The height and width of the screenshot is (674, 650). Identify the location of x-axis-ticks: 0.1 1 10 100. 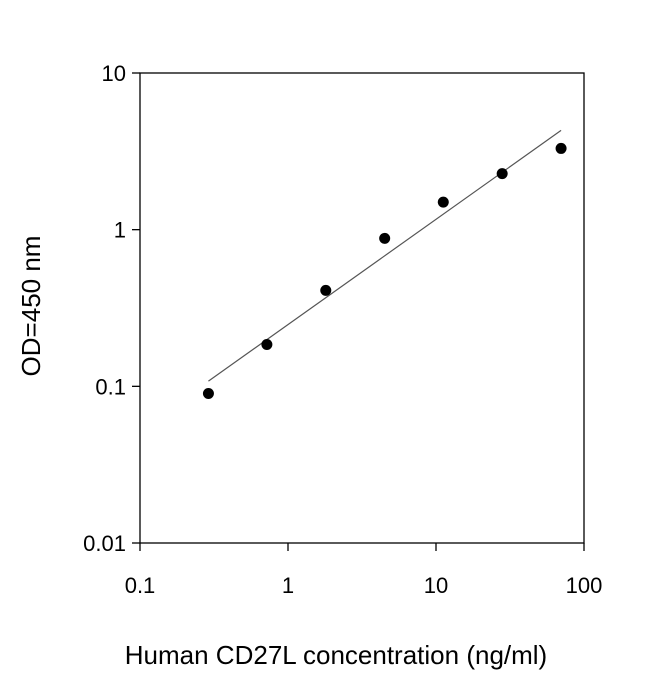
(364, 570).